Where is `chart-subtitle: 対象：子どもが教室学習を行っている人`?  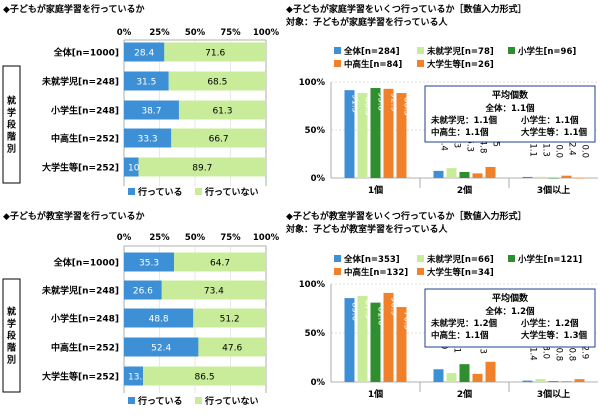
chart-subtitle: 対象：子どもが教室学習を行っている人 is located at coordinates (367, 229).